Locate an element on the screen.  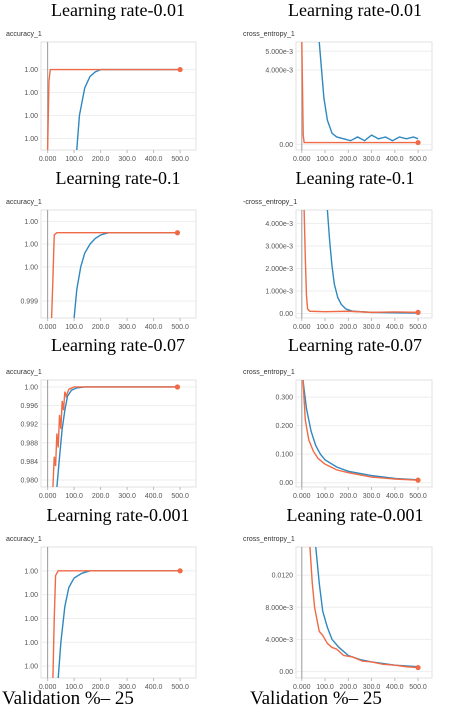
chart-title: Learning rate-0.07 is located at coordinates (118, 345).